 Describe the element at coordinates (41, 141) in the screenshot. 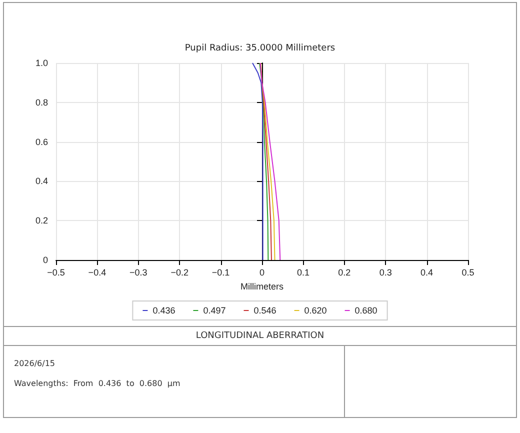

I see `y-tick-label: 0.6` at that location.